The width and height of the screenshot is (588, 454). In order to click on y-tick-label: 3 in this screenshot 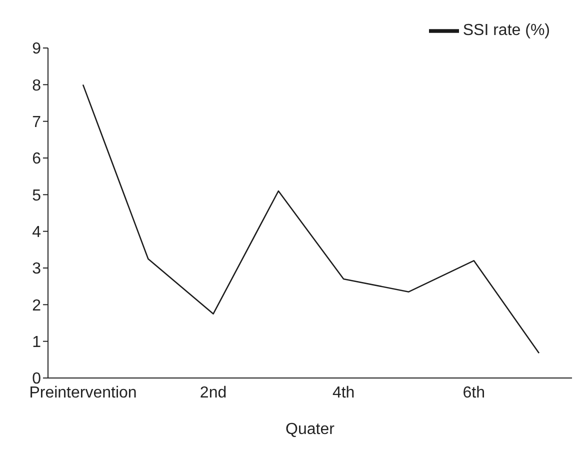, I will do `click(37, 269)`.